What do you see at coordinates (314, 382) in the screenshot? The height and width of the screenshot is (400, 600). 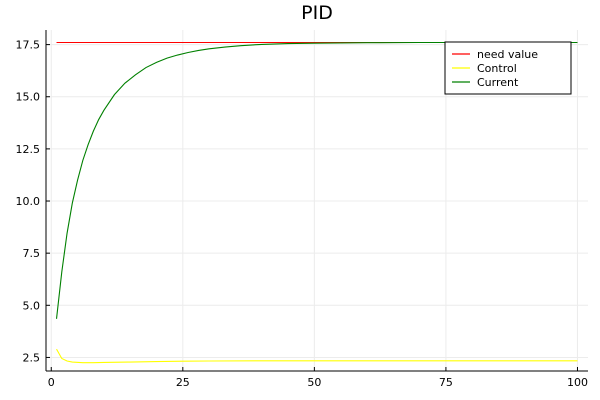 I see `x-tick-label: 50` at bounding box center [314, 382].